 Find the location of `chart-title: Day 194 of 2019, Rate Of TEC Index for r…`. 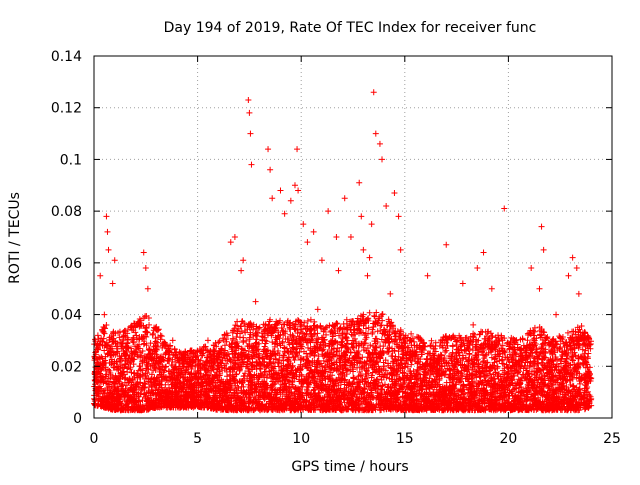

chart-title: Day 194 of 2019, Rate Of TEC Index for r… is located at coordinates (350, 28).